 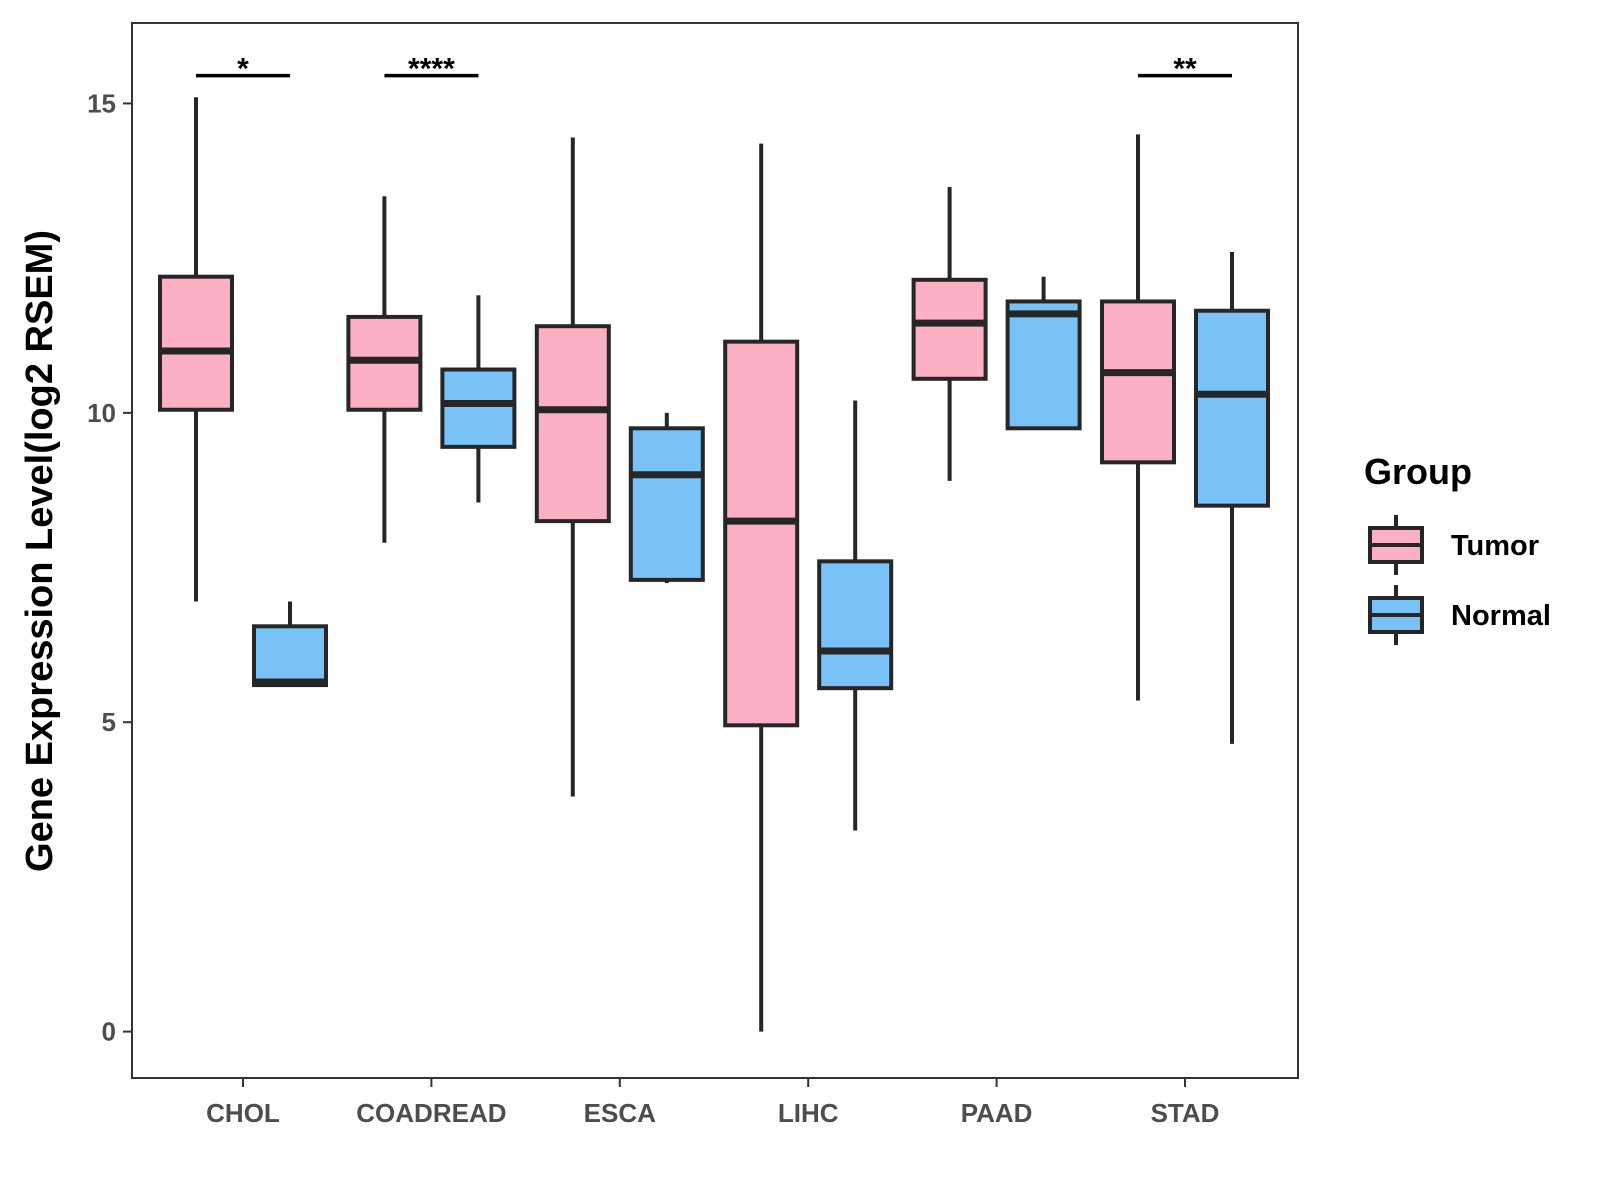 What do you see at coordinates (40, 551) in the screenshot?
I see `y-axis-title: Gene Expression Level(log2 RSEM)` at bounding box center [40, 551].